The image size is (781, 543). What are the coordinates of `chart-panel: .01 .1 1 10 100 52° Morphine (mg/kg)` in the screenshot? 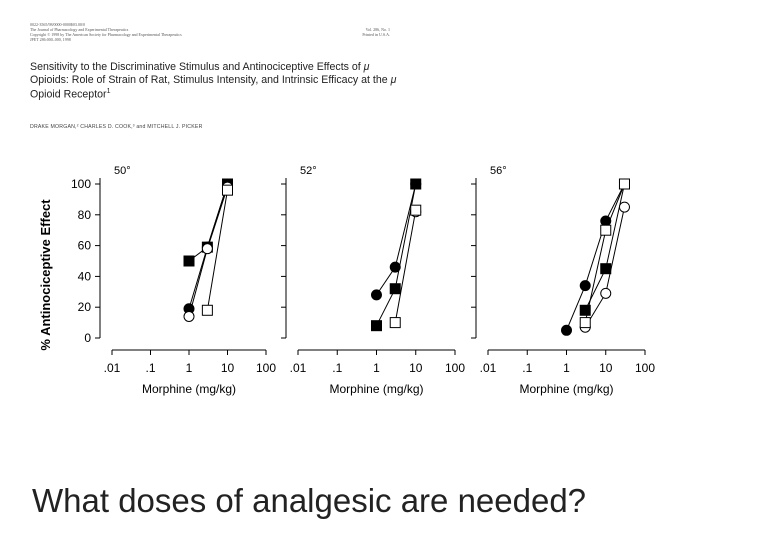 It's located at (373, 280).